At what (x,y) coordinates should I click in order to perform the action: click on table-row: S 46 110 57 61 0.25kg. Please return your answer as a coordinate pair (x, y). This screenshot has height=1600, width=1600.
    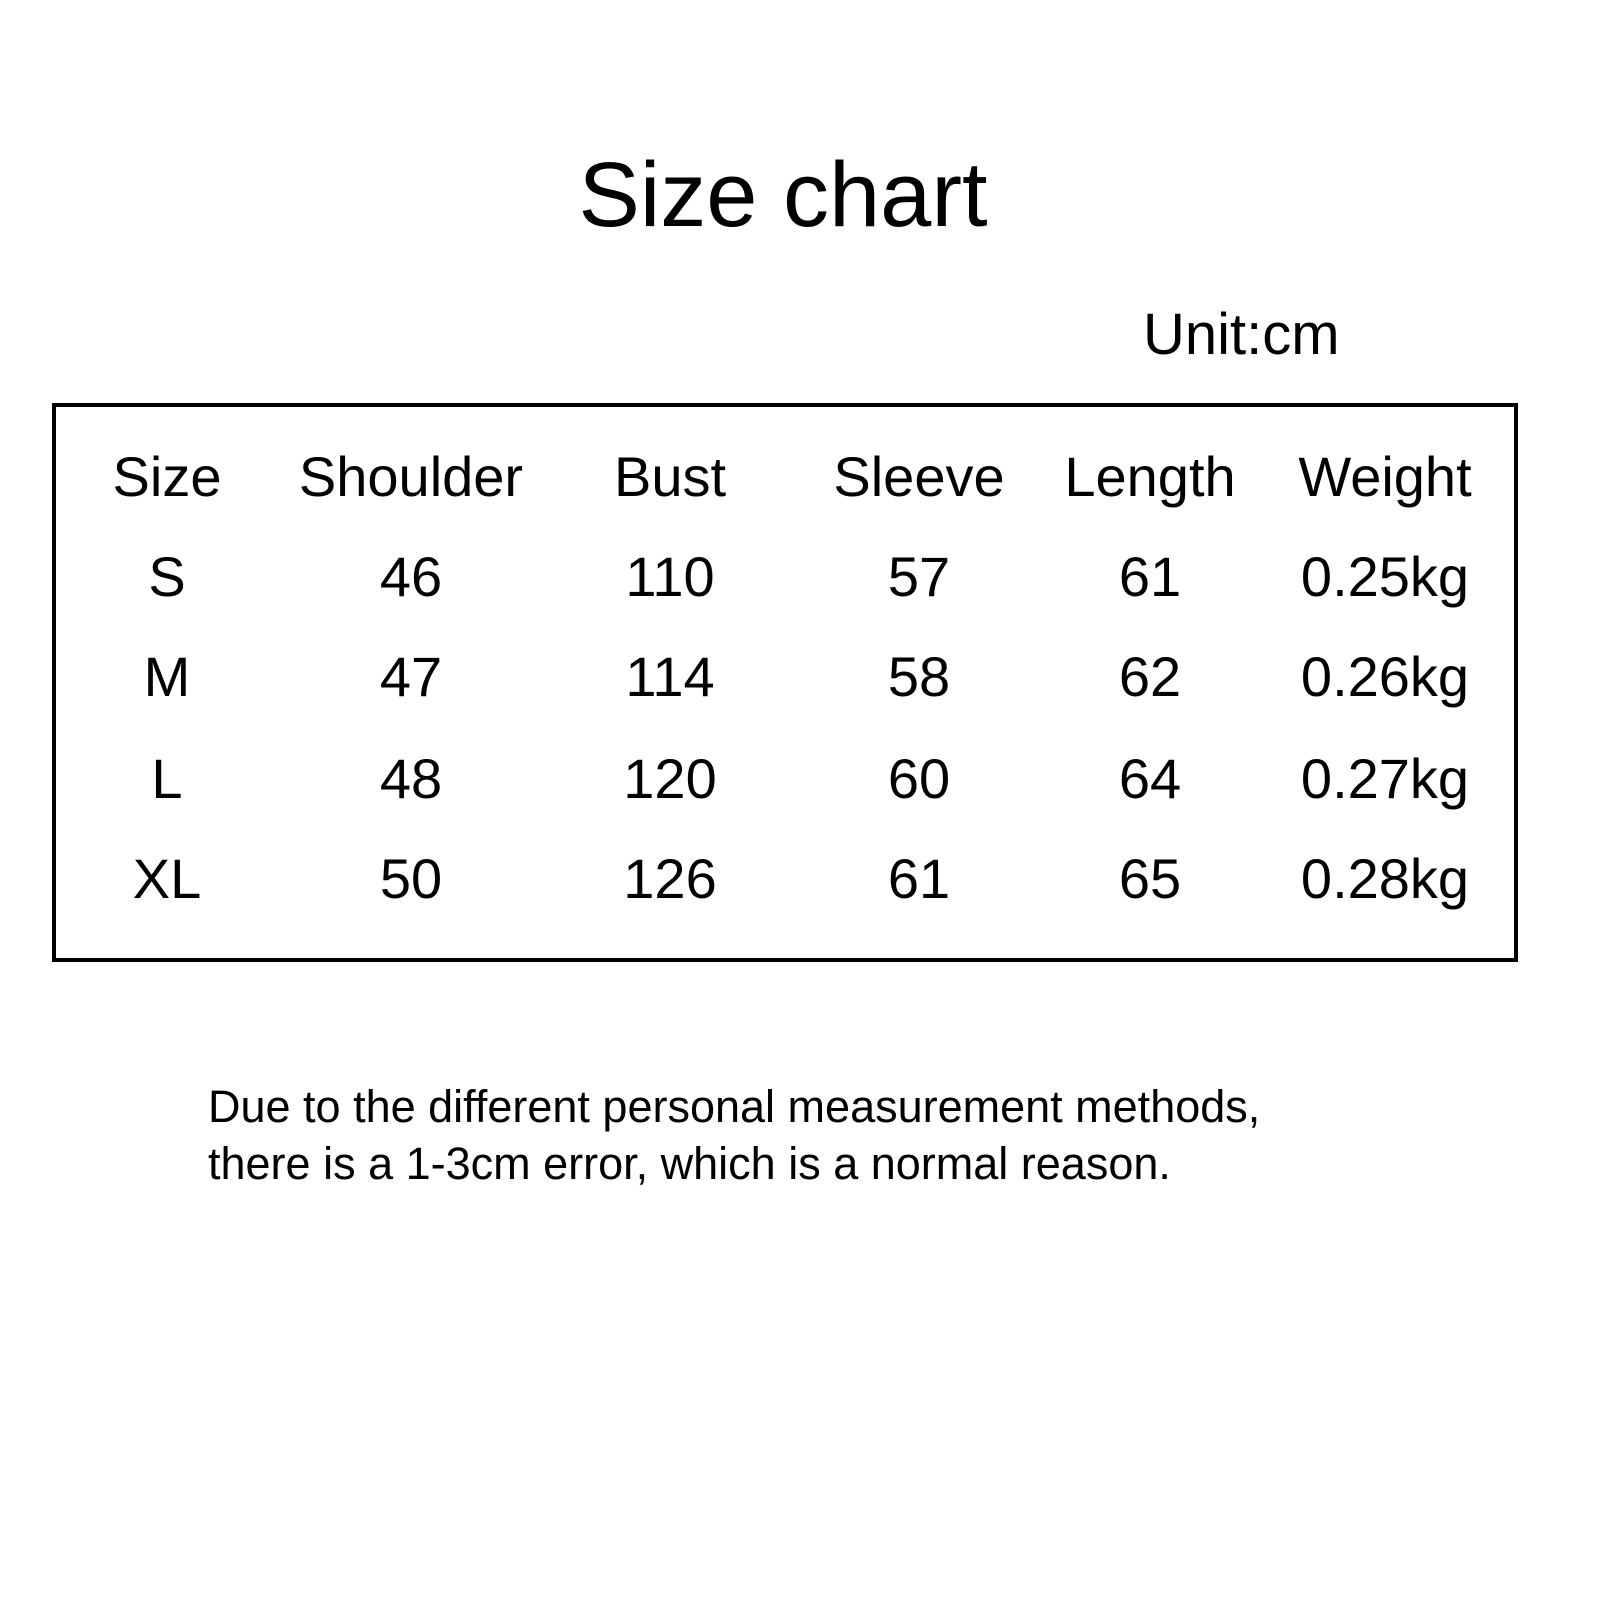
    Looking at the image, I should click on (785, 577).